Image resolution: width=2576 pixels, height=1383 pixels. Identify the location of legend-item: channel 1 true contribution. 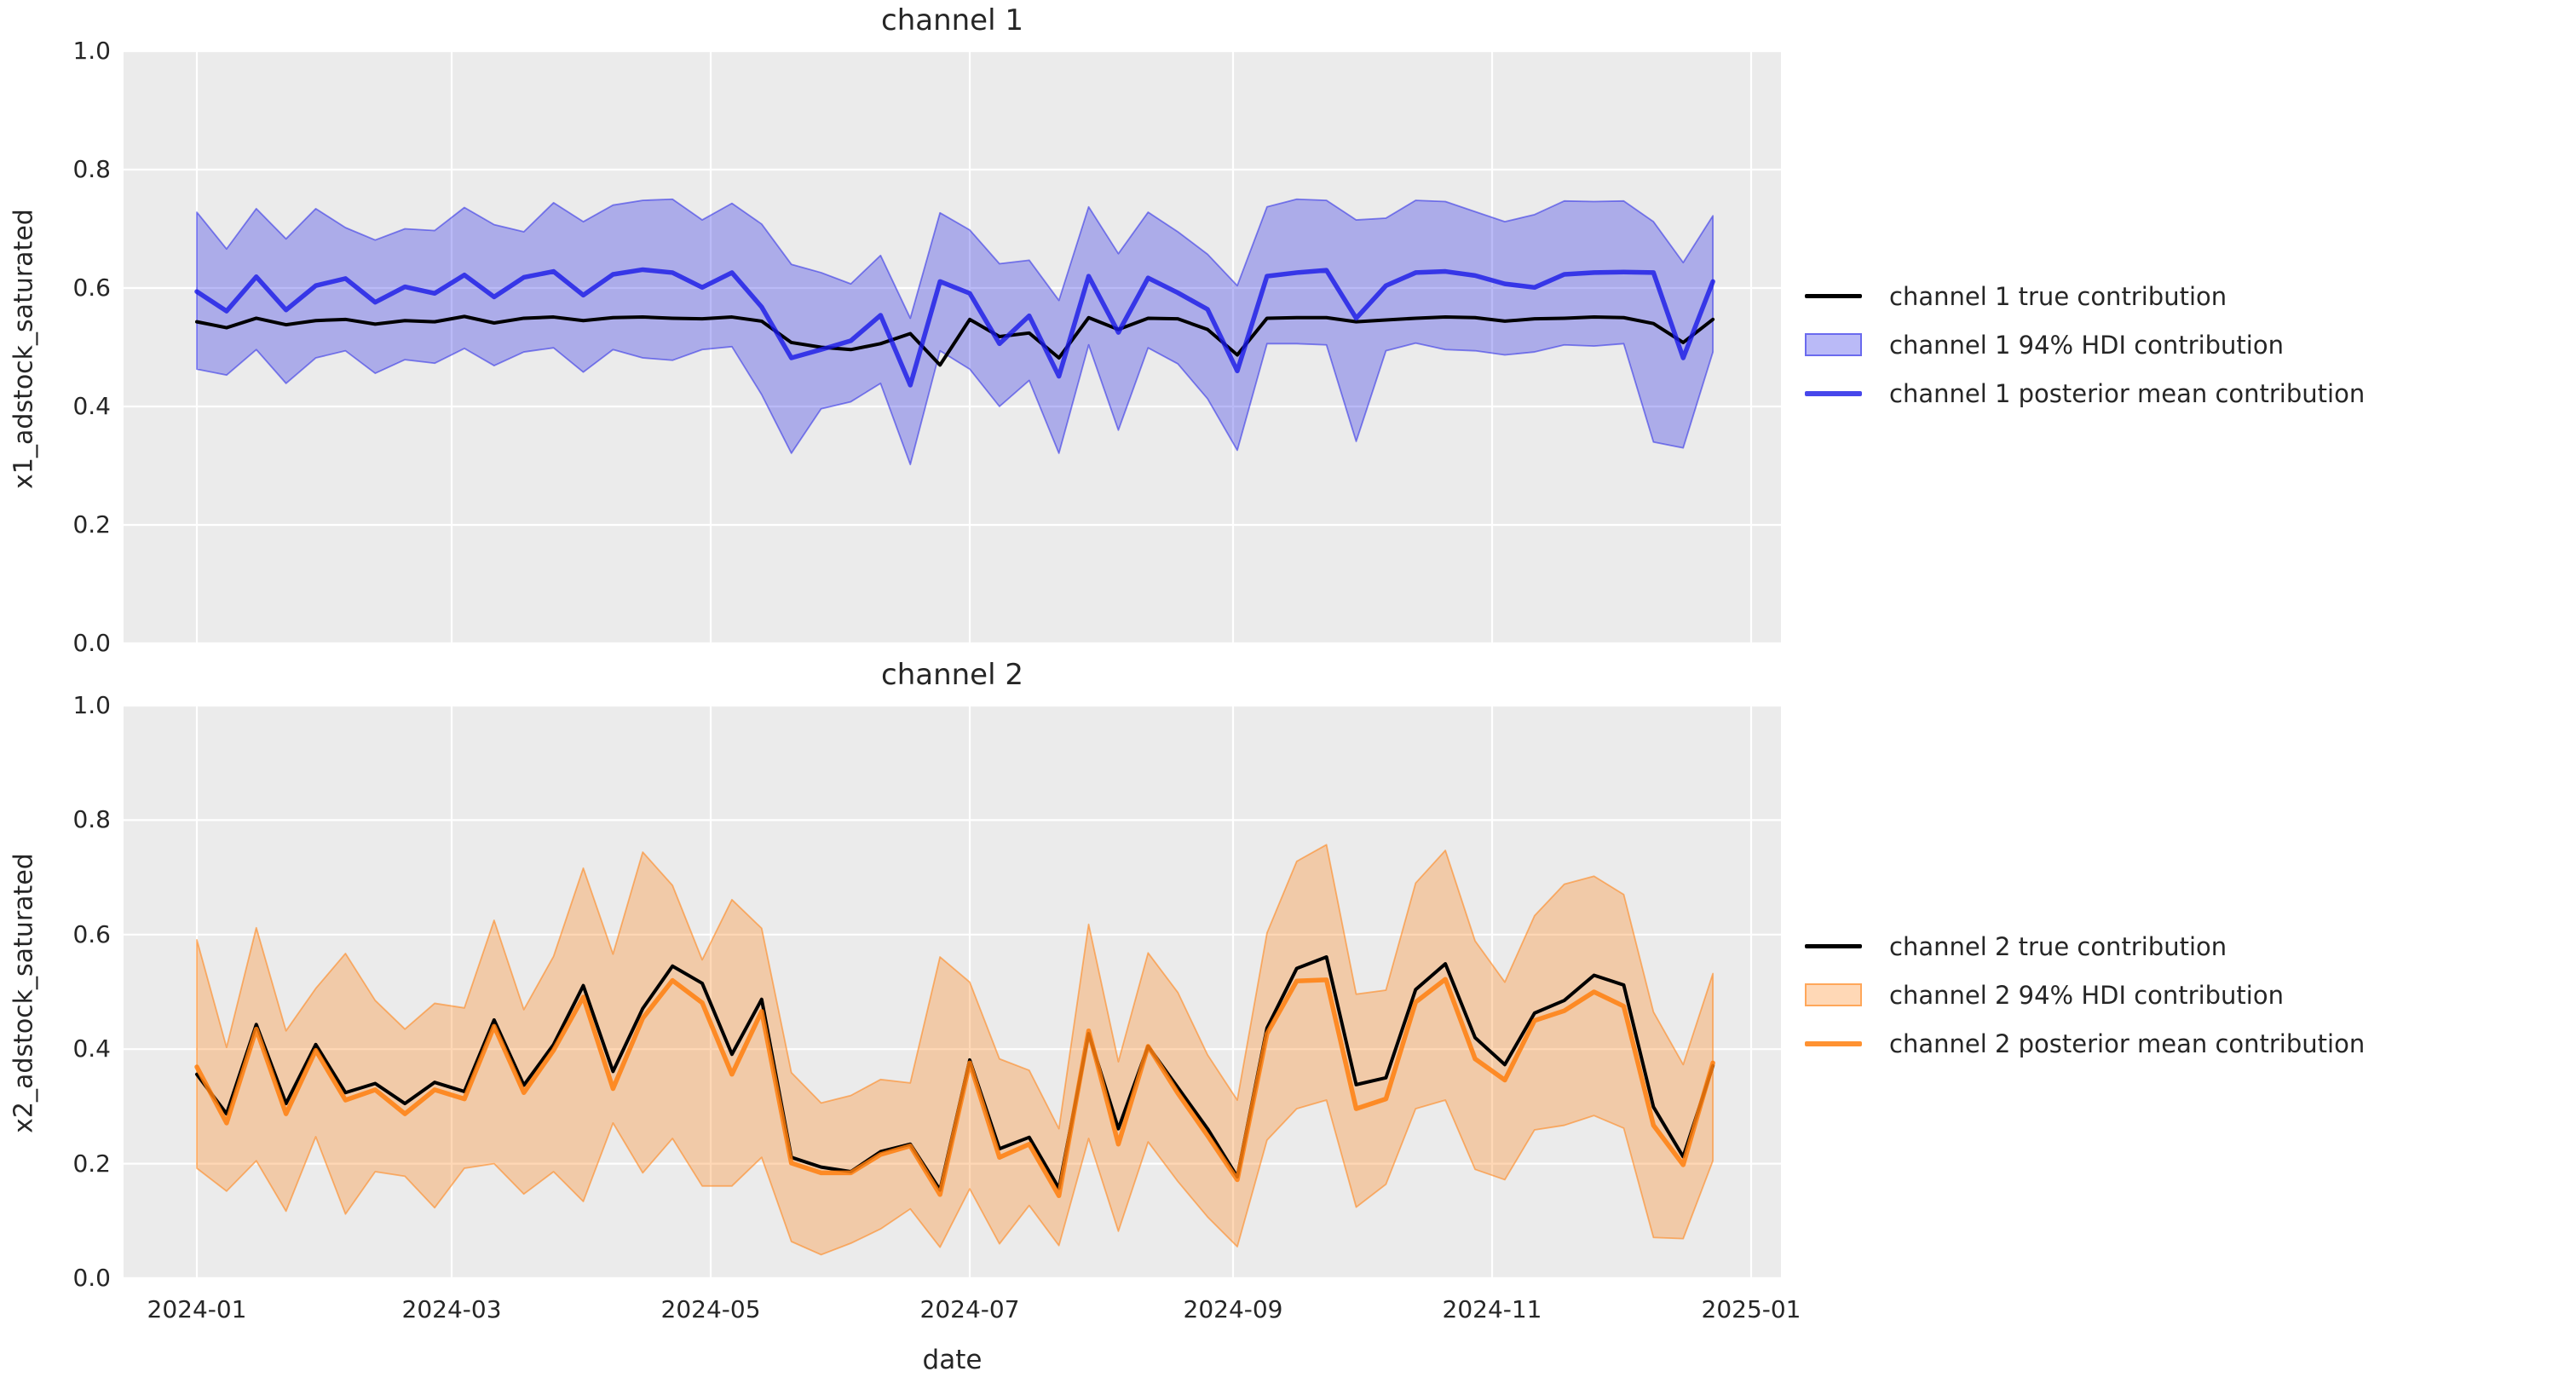
(2085, 296).